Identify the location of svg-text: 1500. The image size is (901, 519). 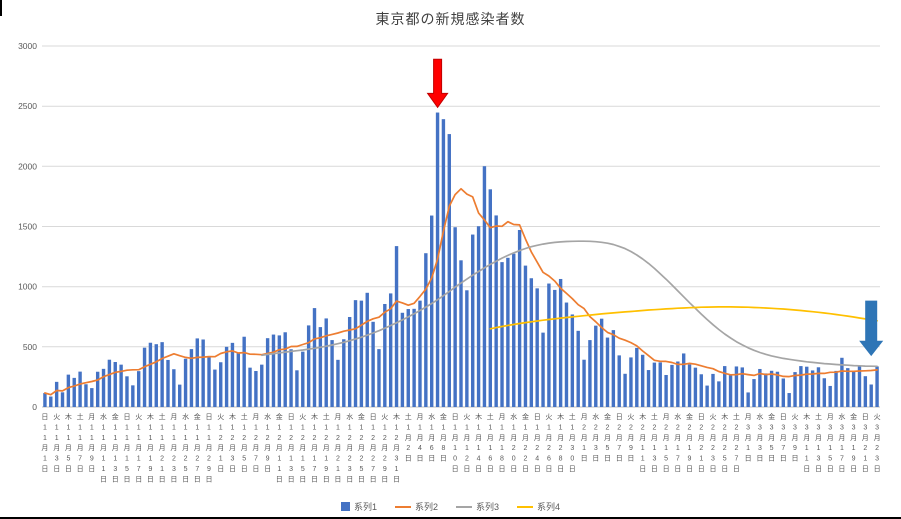
(27, 227).